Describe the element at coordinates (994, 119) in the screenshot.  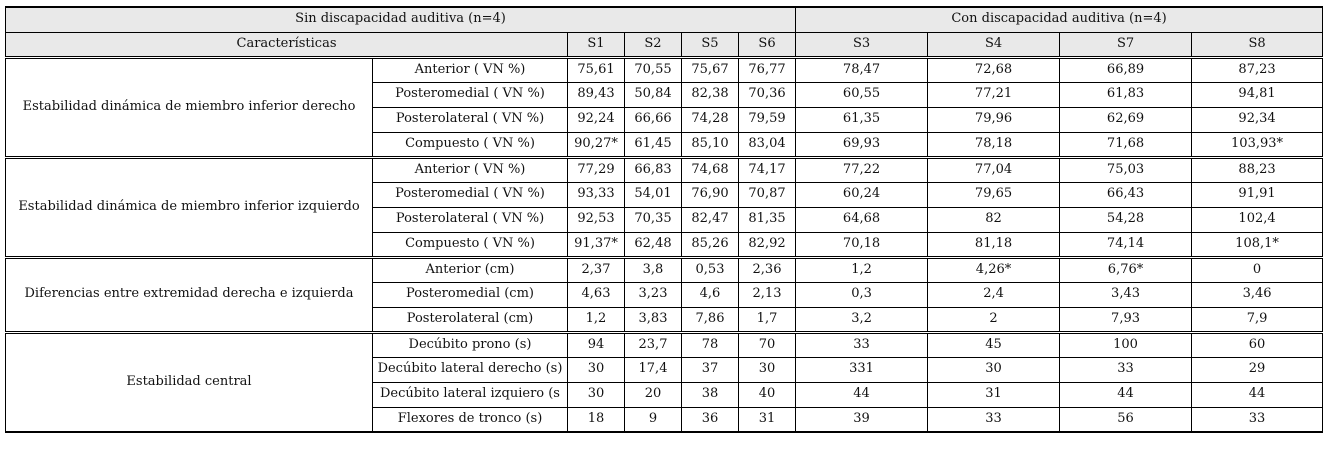
I see `value-cell: 79,96` at that location.